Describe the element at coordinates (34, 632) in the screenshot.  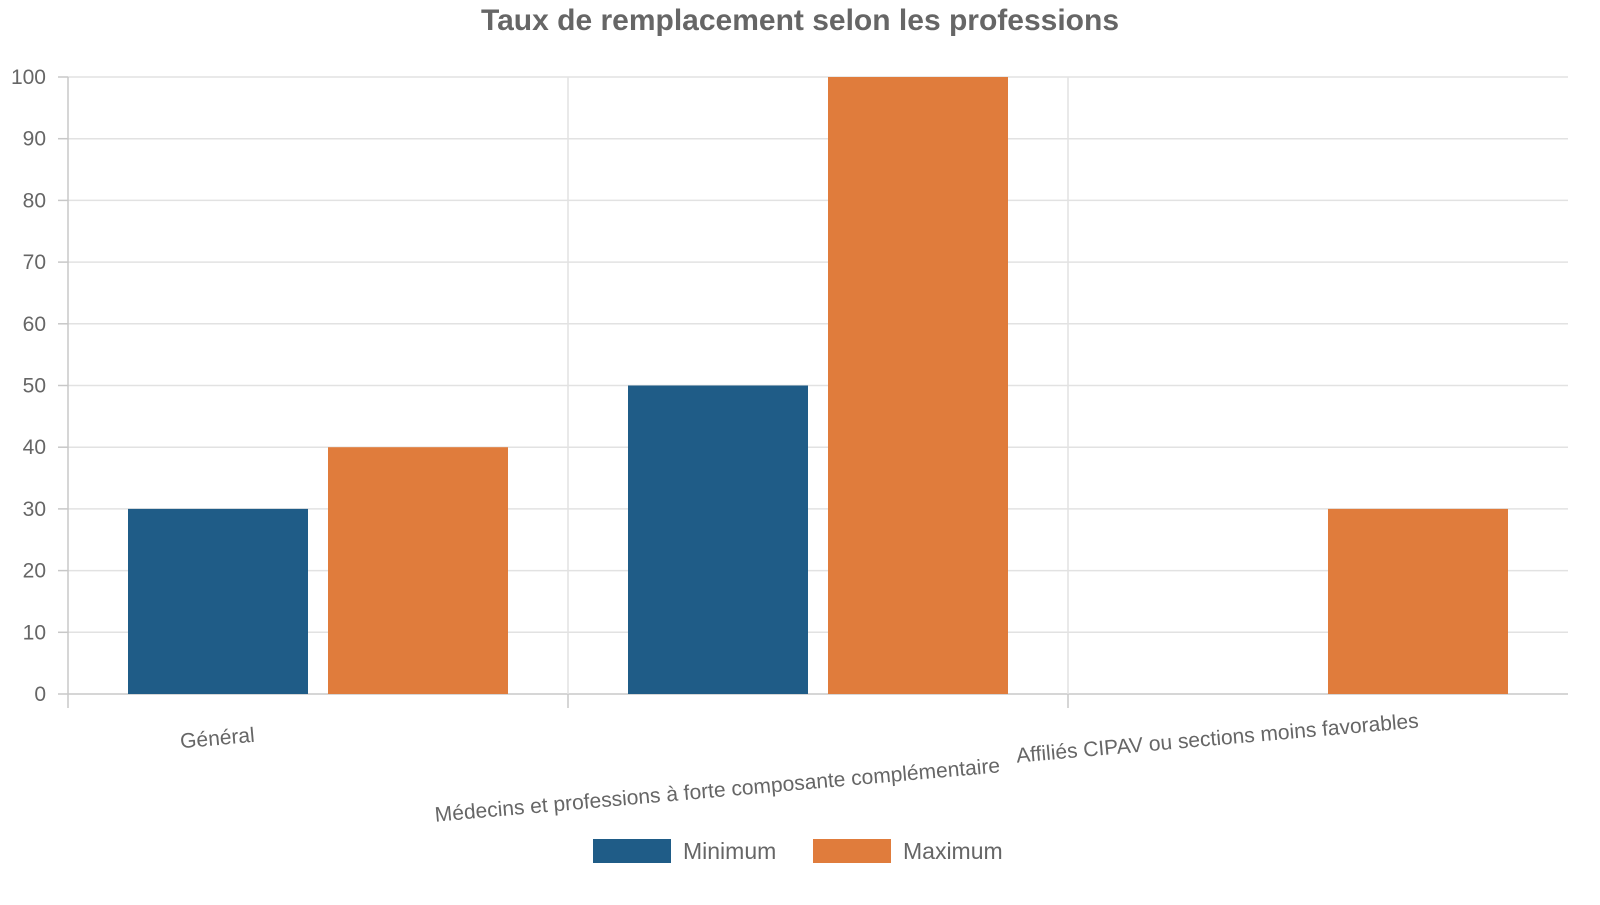
I see `y-tick-label: 10` at that location.